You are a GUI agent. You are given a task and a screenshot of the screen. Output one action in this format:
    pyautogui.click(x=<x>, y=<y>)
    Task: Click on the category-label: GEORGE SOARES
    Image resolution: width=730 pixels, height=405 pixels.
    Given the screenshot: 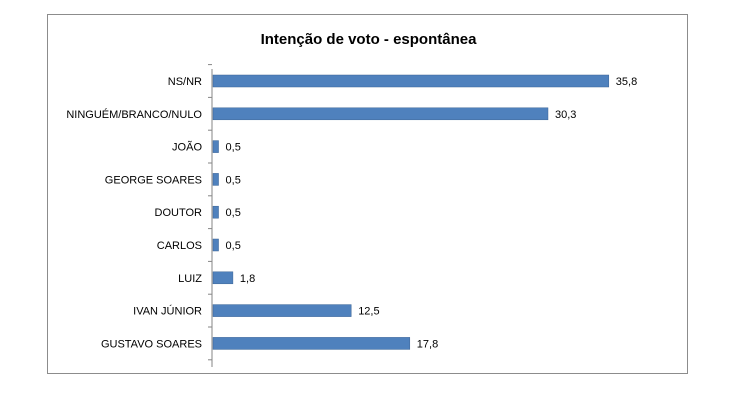 What is the action you would take?
    pyautogui.click(x=153, y=180)
    